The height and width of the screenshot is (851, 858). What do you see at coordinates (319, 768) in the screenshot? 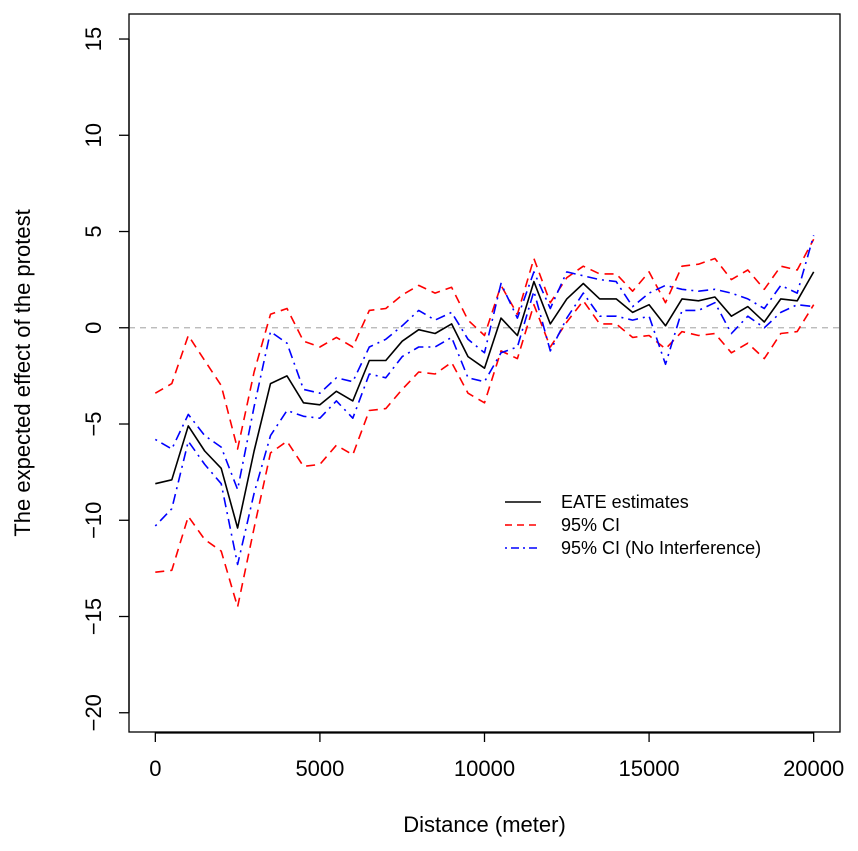
I see `x-tick-label: 5000` at bounding box center [319, 768].